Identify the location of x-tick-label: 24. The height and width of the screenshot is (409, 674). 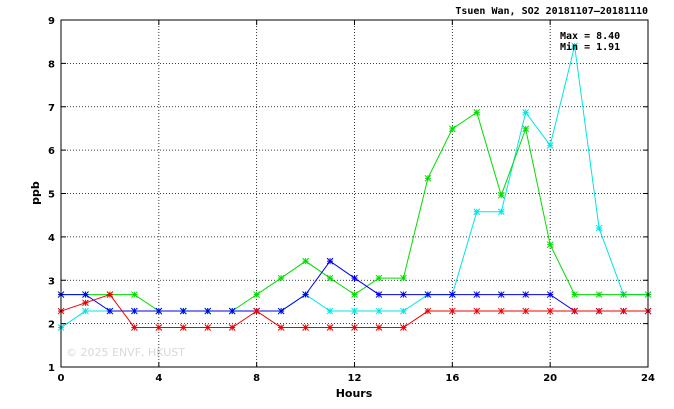
(648, 378).